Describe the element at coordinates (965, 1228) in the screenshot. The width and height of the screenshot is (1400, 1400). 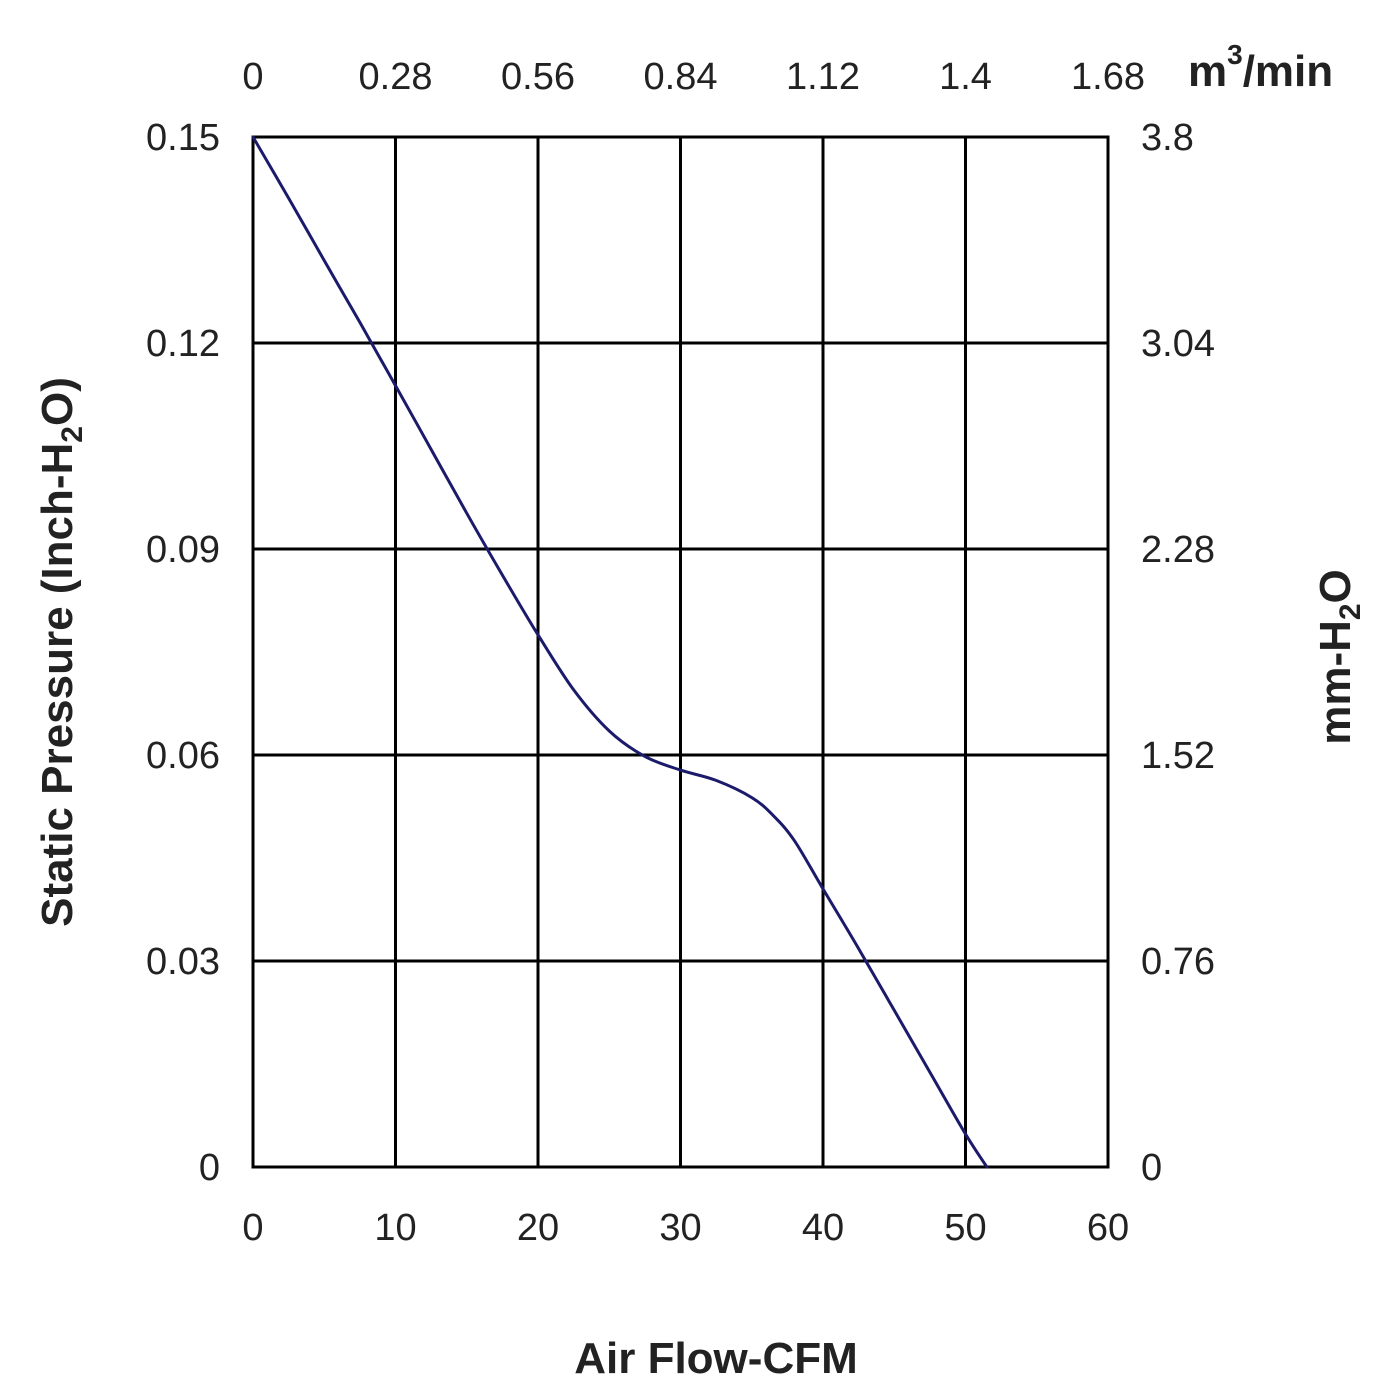
I see `x-tick-label: 50` at that location.